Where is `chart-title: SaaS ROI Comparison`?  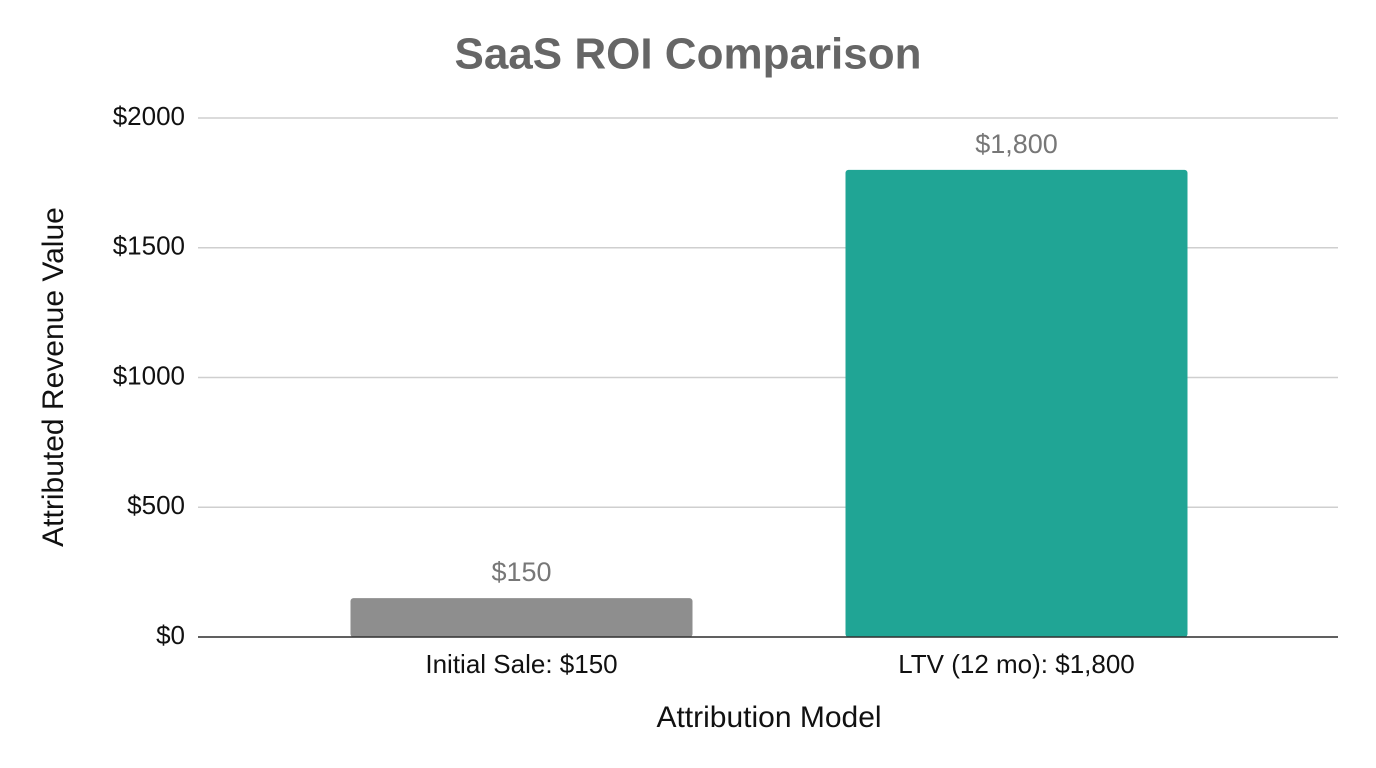
chart-title: SaaS ROI Comparison is located at coordinates (687, 54).